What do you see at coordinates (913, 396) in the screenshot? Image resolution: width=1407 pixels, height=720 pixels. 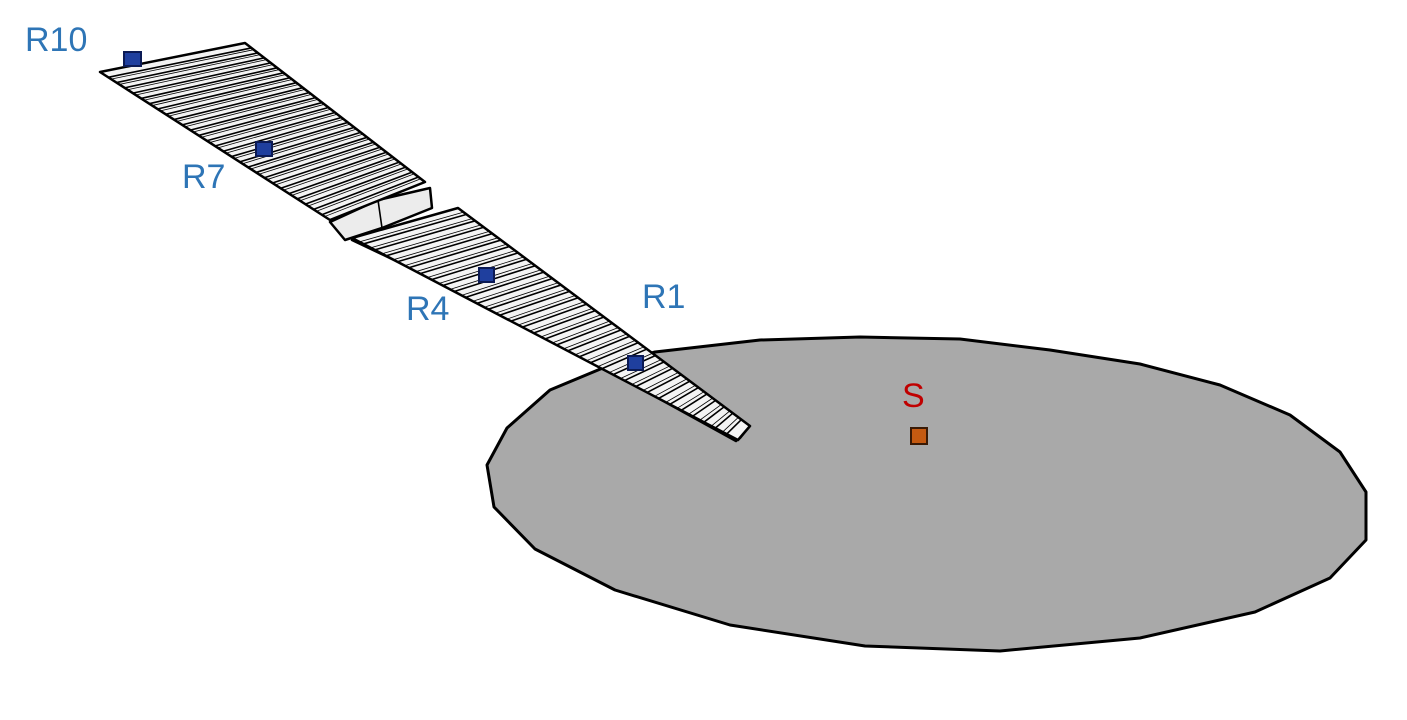 I see `source-s-label: S` at bounding box center [913, 396].